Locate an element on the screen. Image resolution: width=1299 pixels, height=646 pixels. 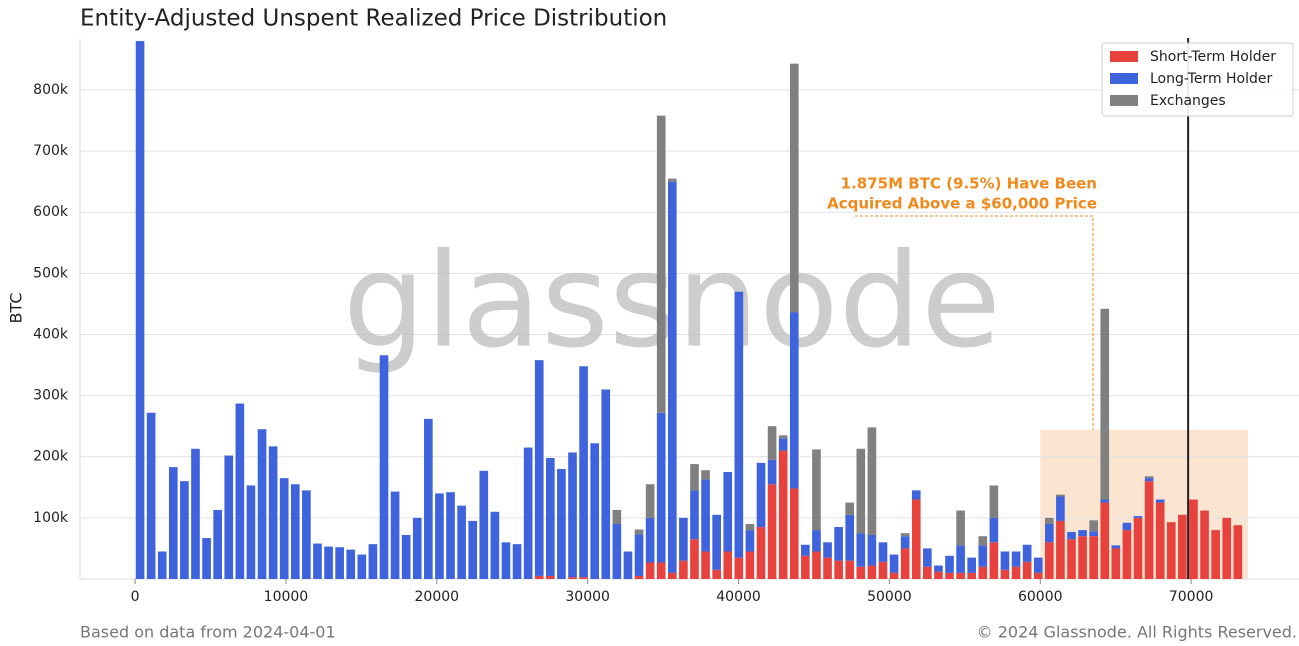
x-tick-label: 0 is located at coordinates (135, 597).